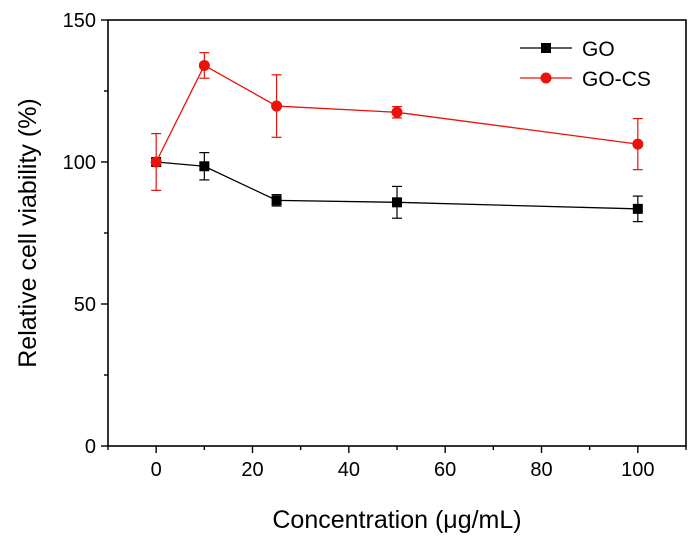 The width and height of the screenshot is (697, 548). I want to click on legend-label-go: GO, so click(598, 49).